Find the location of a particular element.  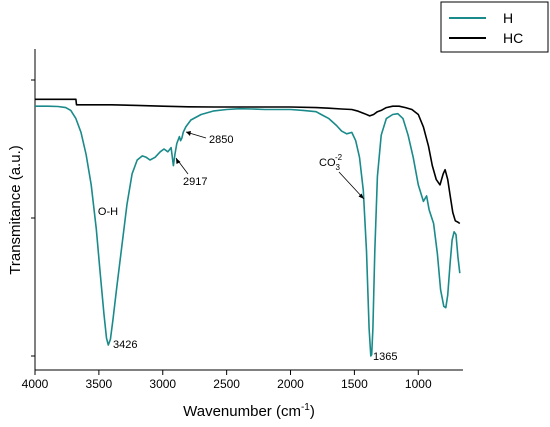

x-tick-label: 2500 is located at coordinates (226, 384).